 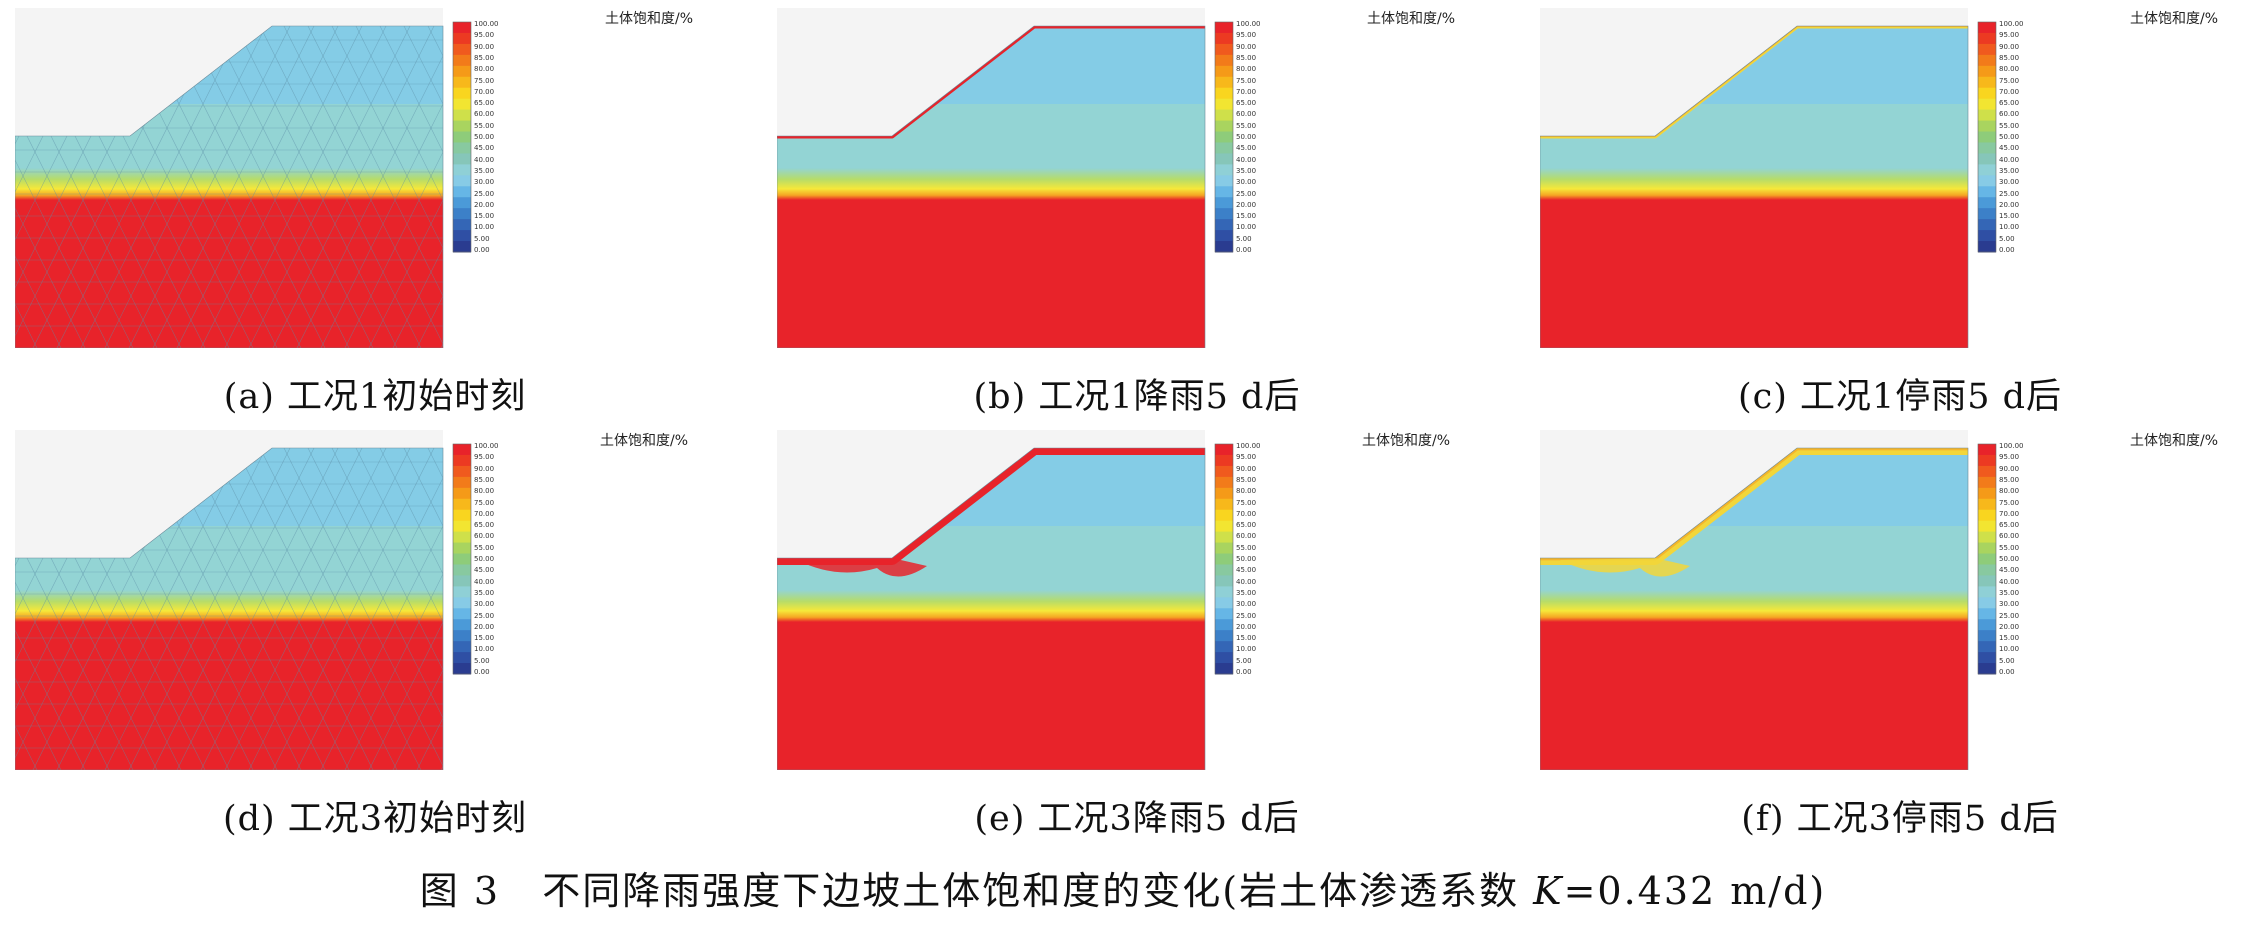 What do you see at coordinates (484, 137) in the screenshot?
I see `colorbar-tick-label: 50.00` at bounding box center [484, 137].